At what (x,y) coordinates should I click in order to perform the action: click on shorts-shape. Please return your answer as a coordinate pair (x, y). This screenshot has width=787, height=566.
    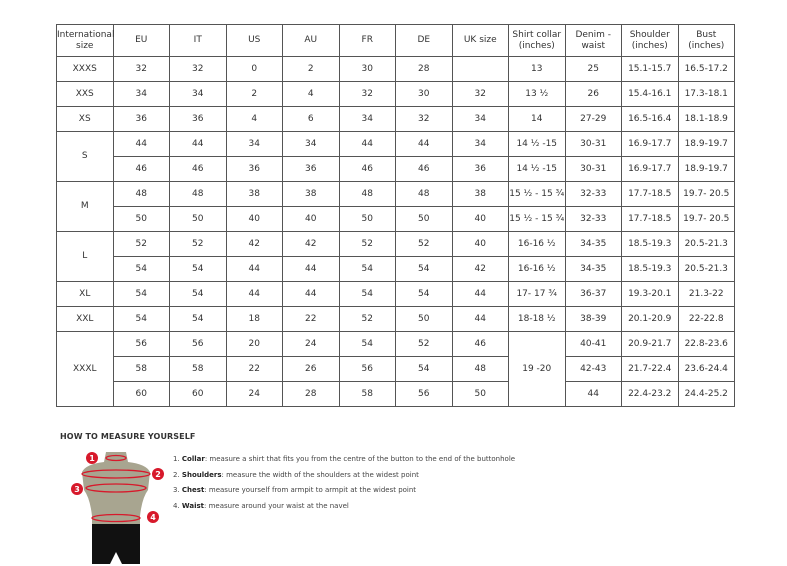
    Looking at the image, I should click on (116, 544).